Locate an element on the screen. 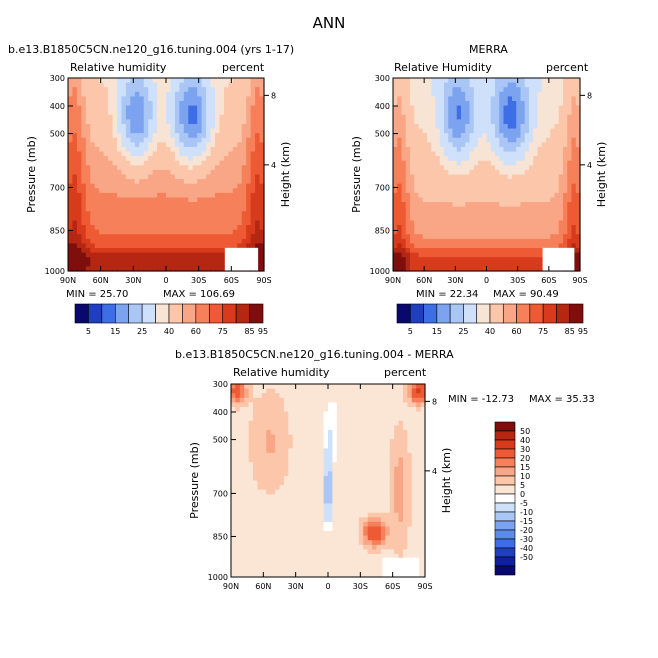 The image size is (658, 658). colorbar-label: -5 is located at coordinates (524, 503).